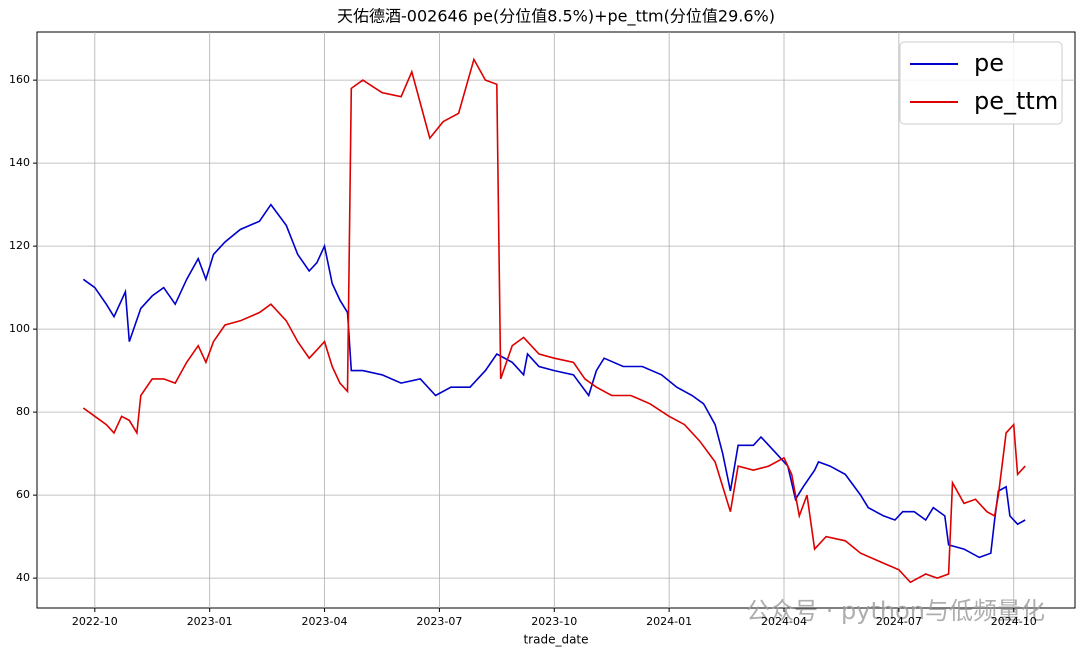 The height and width of the screenshot is (657, 1080). Describe the element at coordinates (1014, 621) in the screenshot. I see `x-tick-label: 2024-10` at that location.